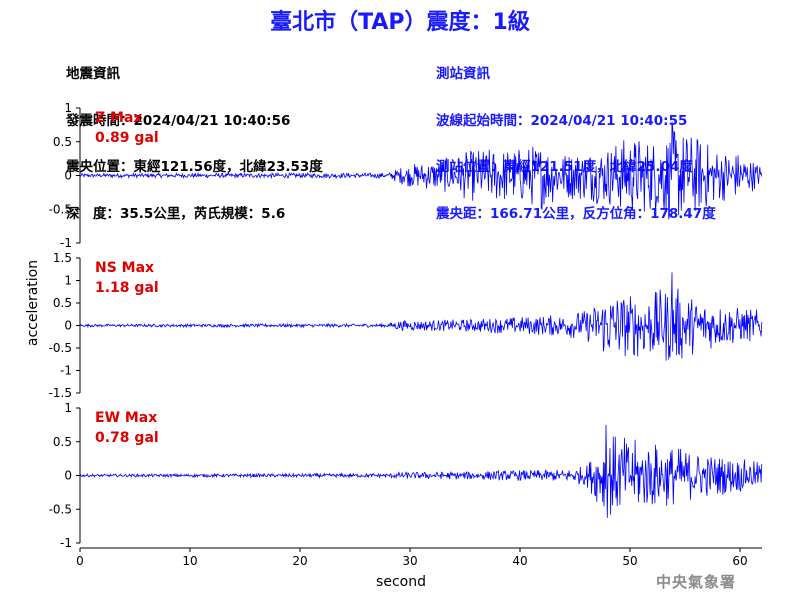 The image size is (800, 600). What do you see at coordinates (299, 561) in the screenshot?
I see `x-tick-label: 20` at bounding box center [299, 561].